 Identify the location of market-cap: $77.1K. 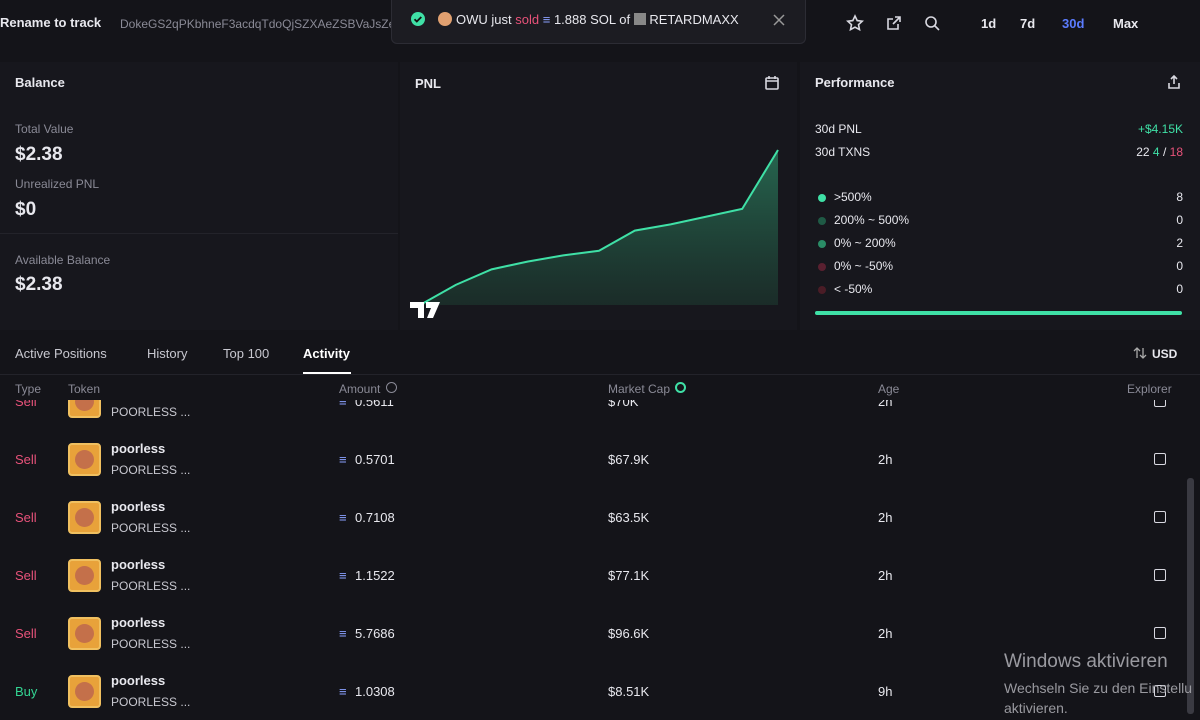
(629, 575).